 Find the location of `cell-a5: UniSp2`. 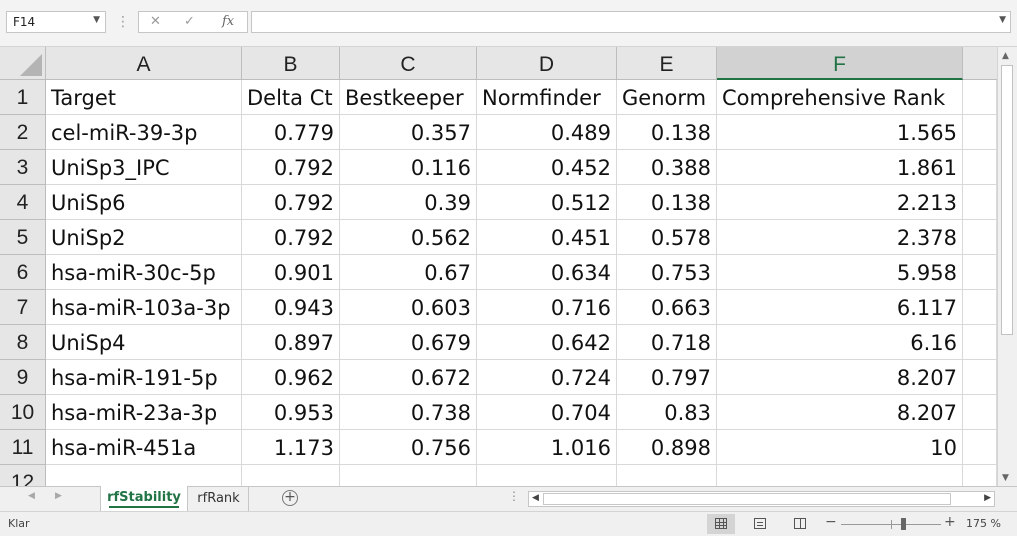

cell-a5: UniSp2 is located at coordinates (144, 237).